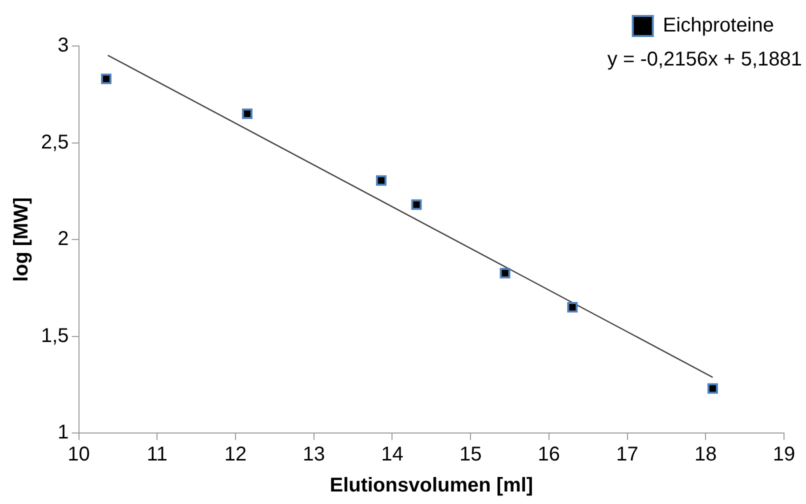  What do you see at coordinates (79, 455) in the screenshot?
I see `x-tick-label: 10` at bounding box center [79, 455].